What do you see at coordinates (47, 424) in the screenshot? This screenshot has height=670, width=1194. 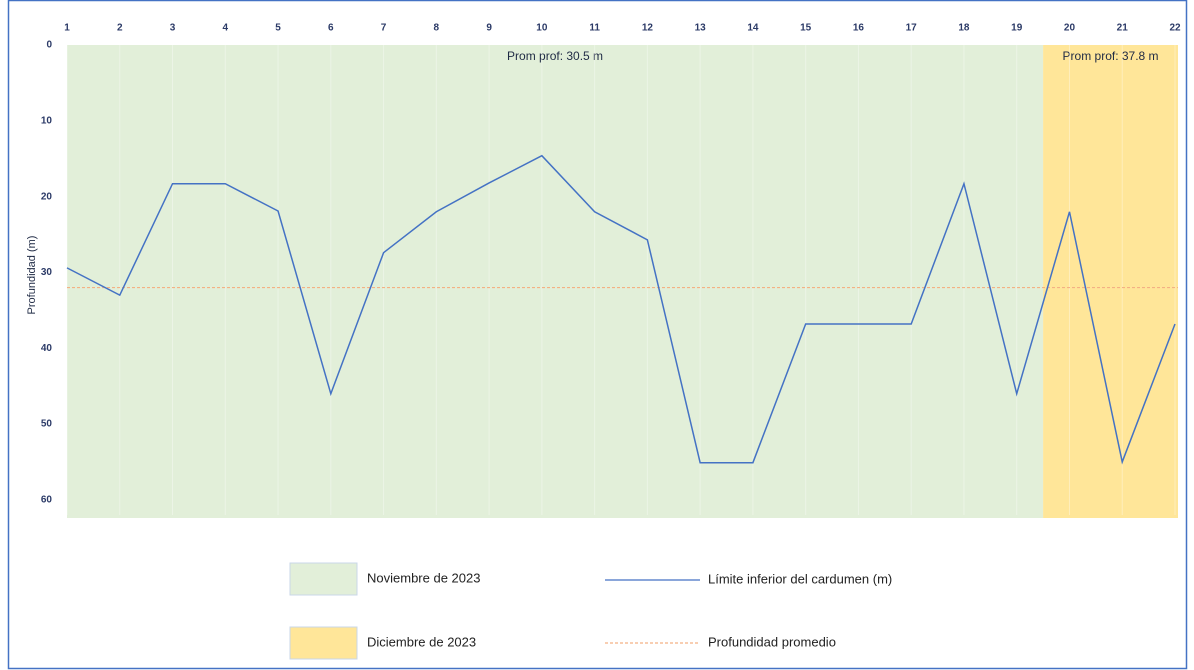 I see `y-tick-label: 50` at bounding box center [47, 424].